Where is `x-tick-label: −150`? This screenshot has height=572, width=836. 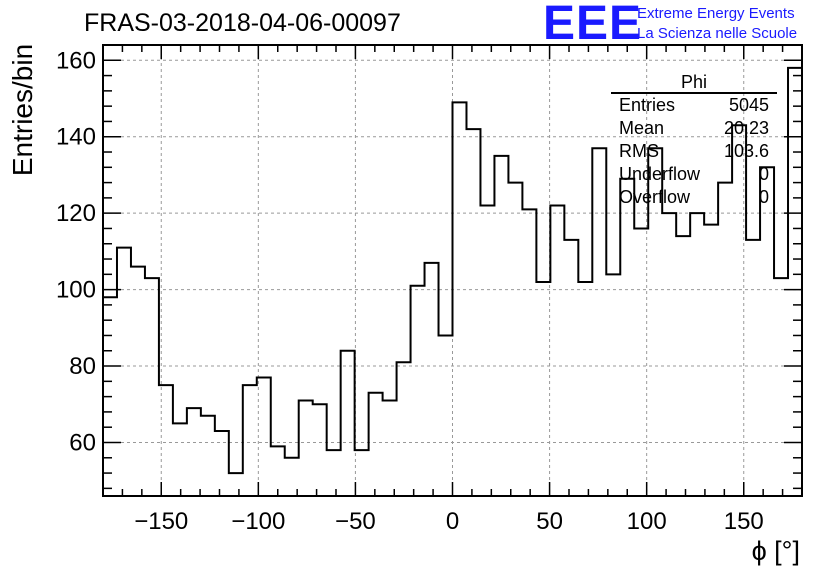 x-tick-label: −150 is located at coordinates (161, 521).